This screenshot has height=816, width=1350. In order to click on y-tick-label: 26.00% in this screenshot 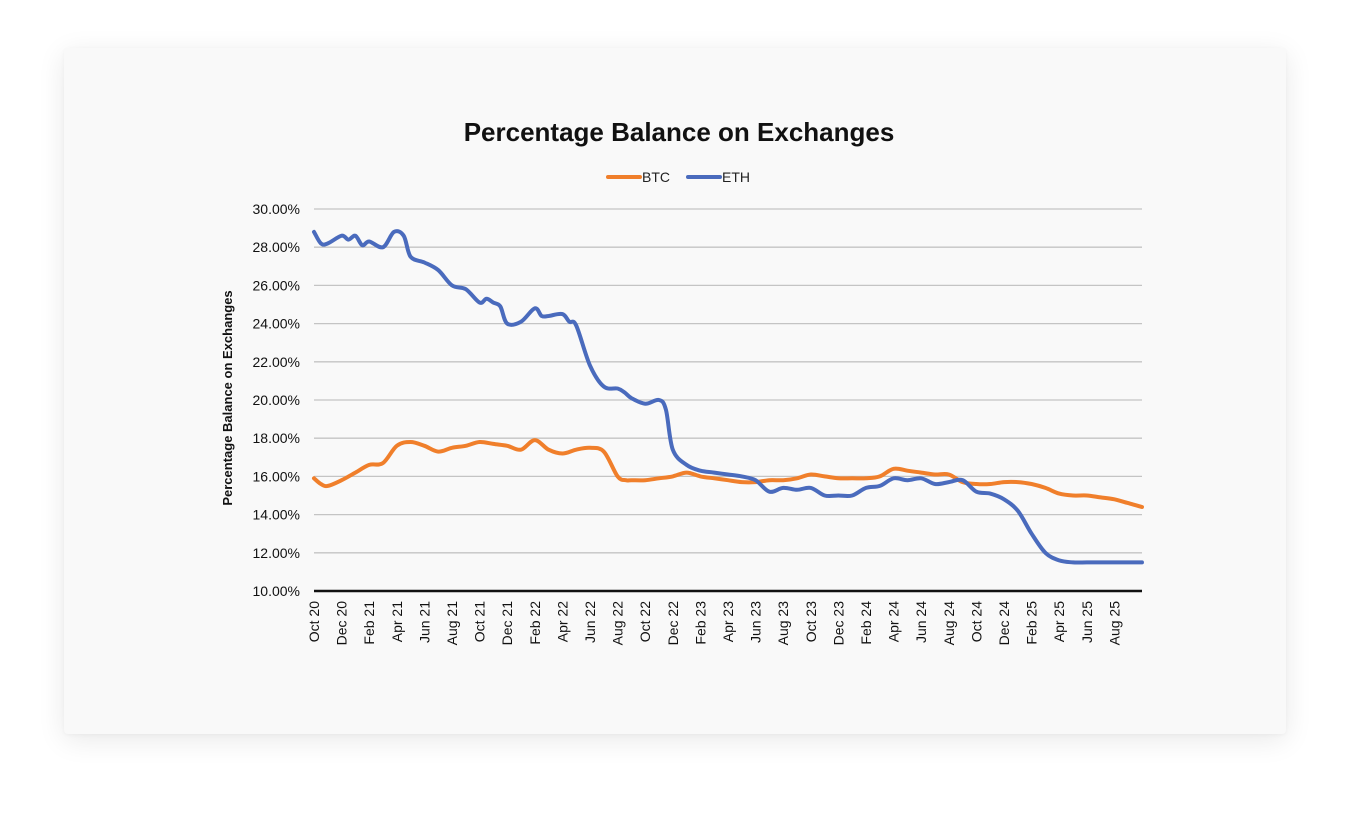, I will do `click(276, 285)`.